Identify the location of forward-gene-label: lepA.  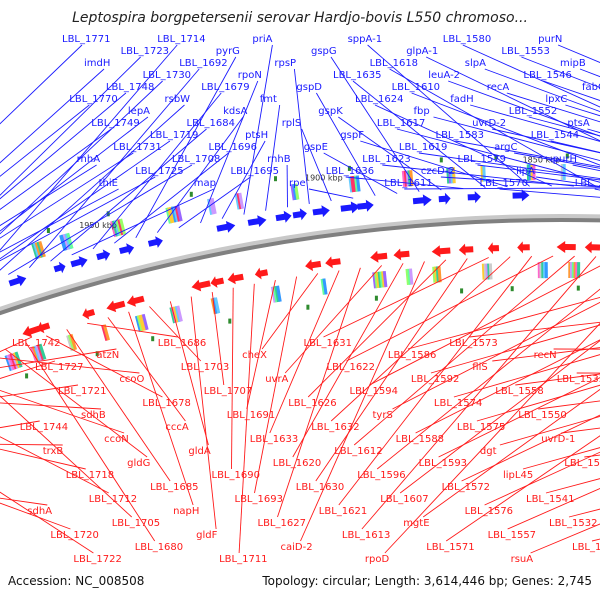
(139, 111).